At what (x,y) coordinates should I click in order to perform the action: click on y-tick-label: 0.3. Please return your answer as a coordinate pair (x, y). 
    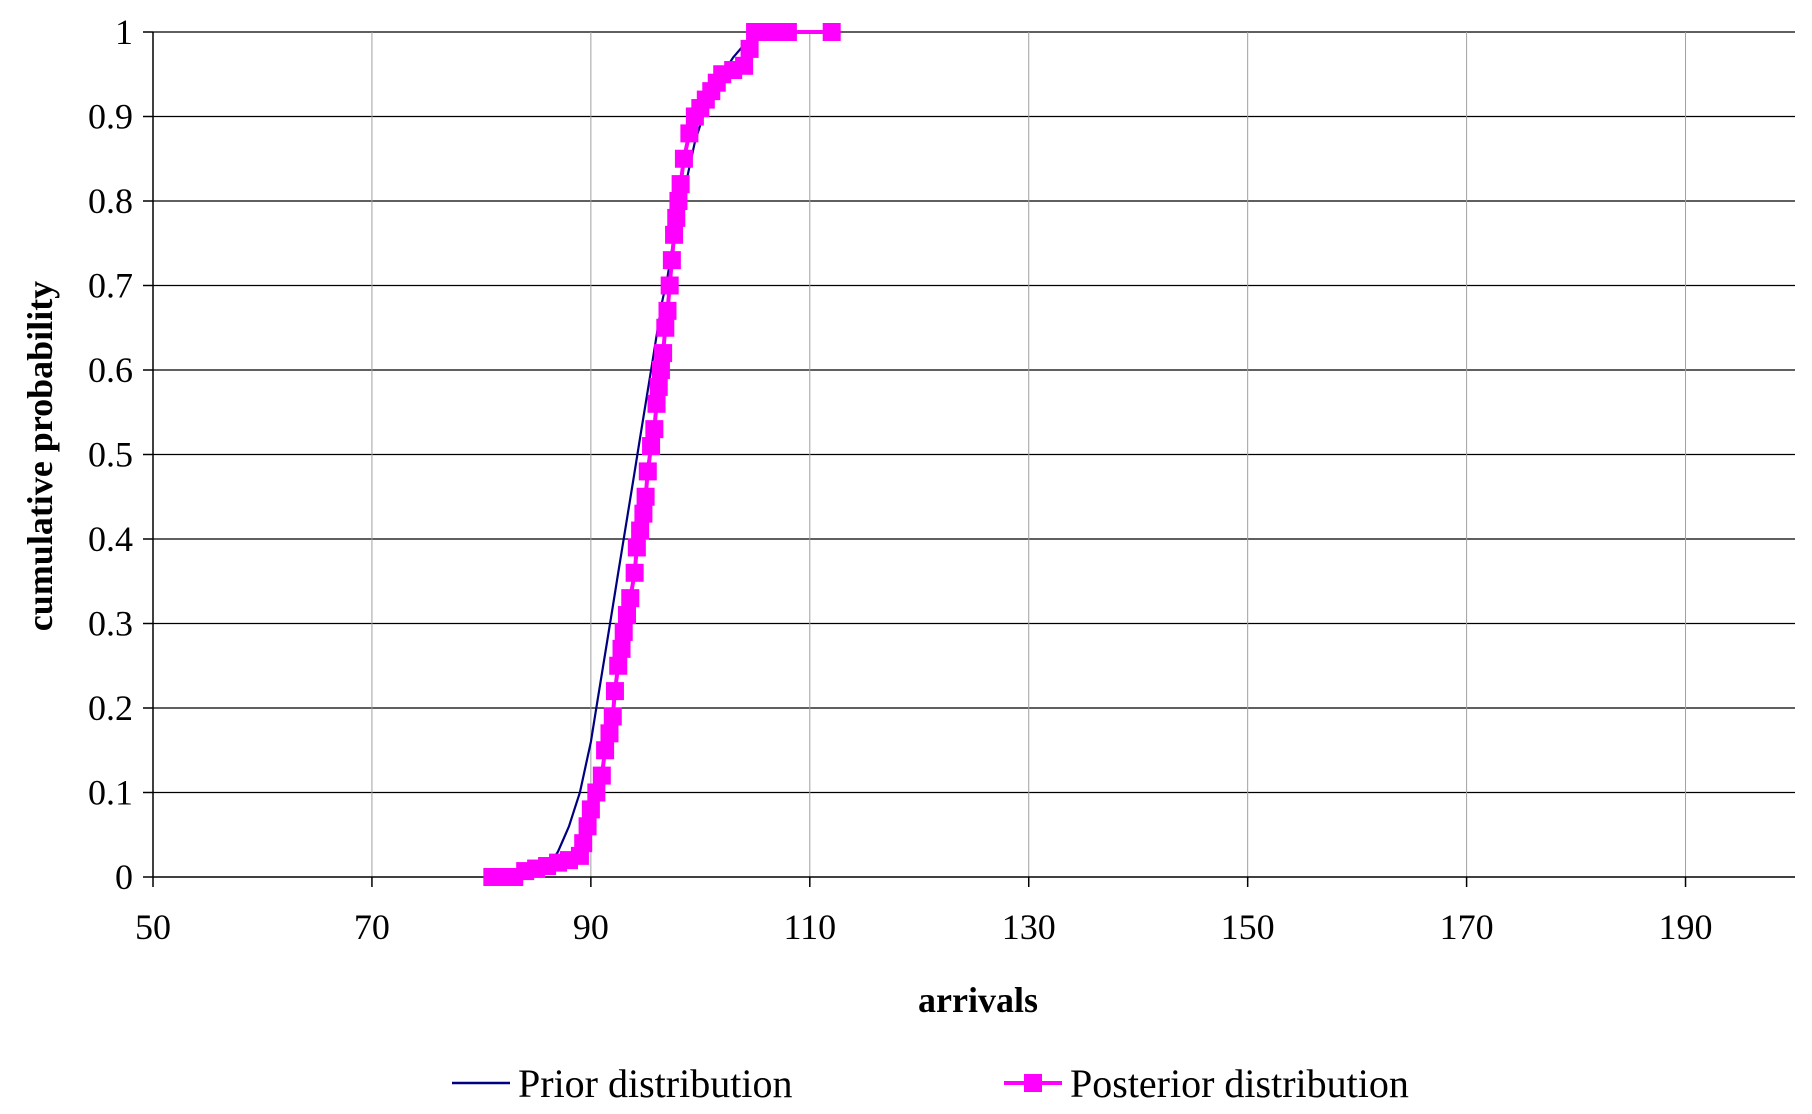
    Looking at the image, I should click on (110, 624).